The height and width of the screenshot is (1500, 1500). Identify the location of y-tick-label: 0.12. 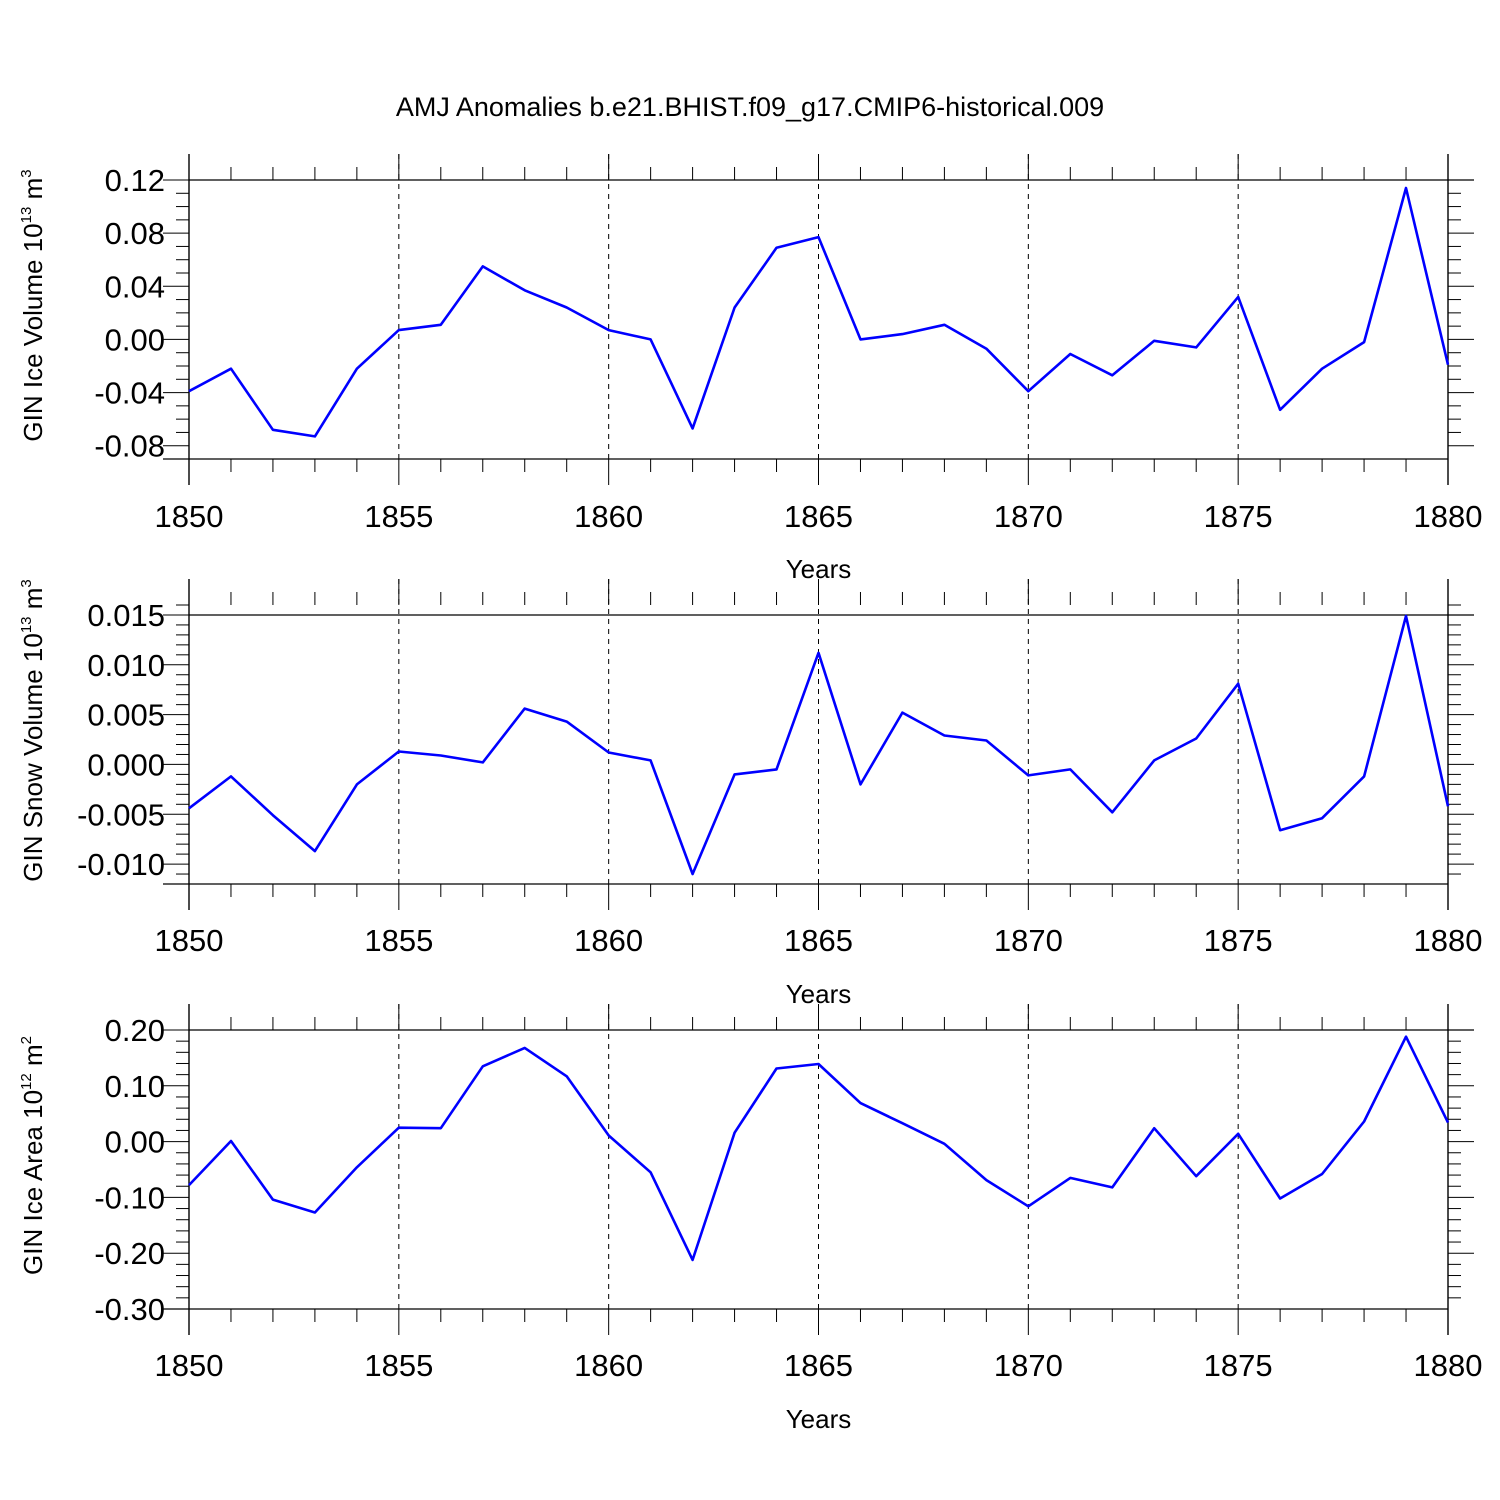
(135, 180).